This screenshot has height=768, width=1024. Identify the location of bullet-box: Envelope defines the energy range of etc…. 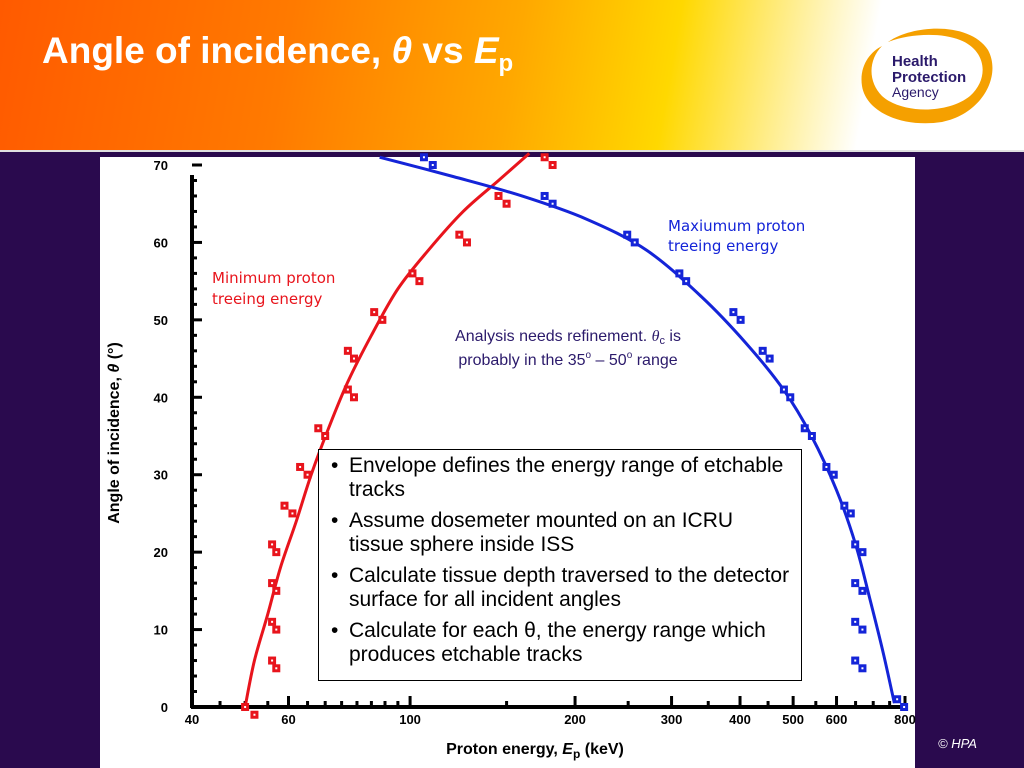
(560, 565).